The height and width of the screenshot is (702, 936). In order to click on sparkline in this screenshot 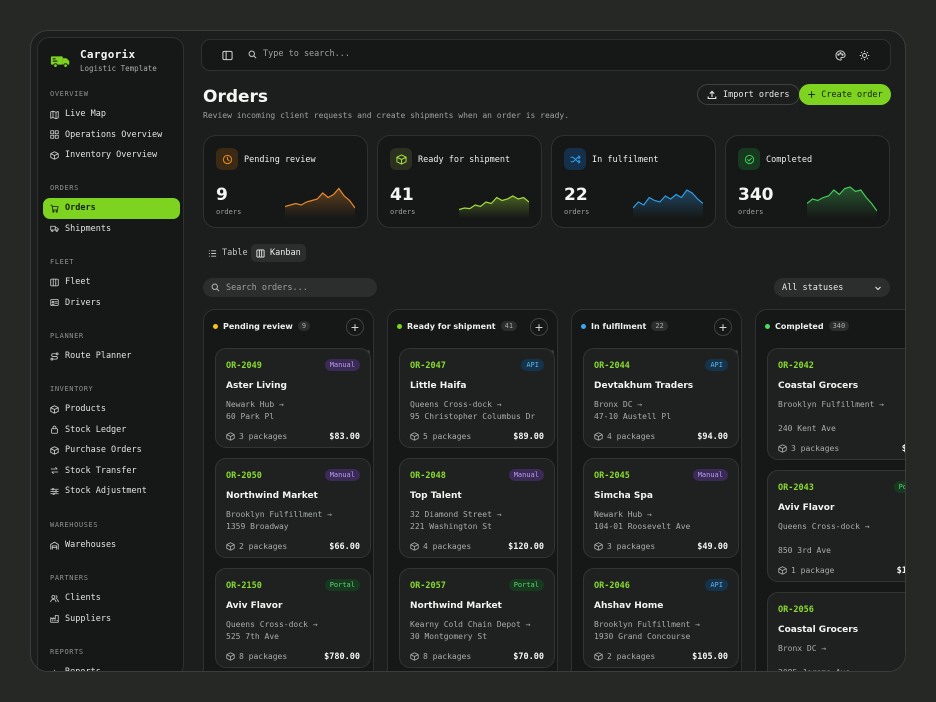, I will do `click(320, 202)`.